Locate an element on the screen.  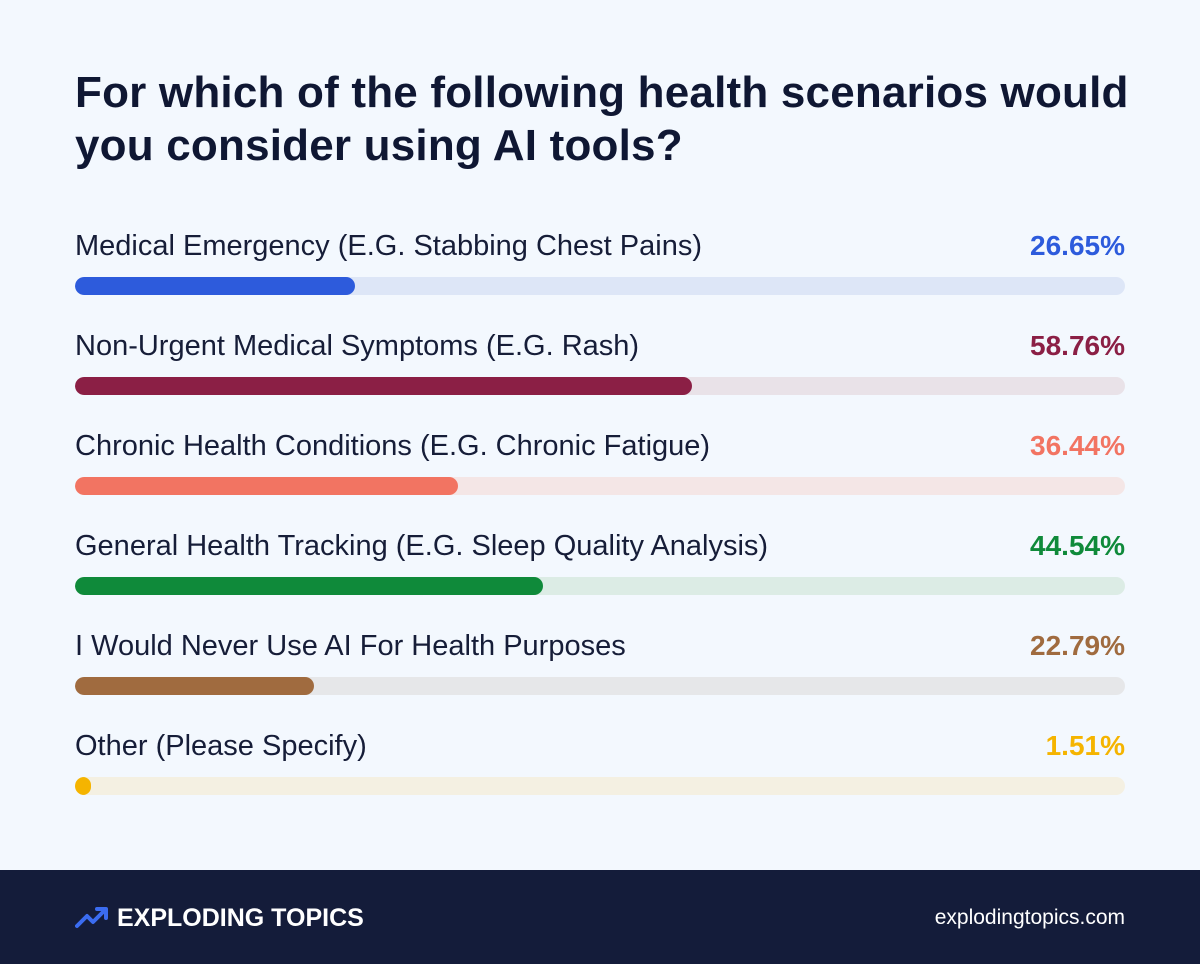
bar-label: Non-Urgent Medical Symptoms (E.G. Rash) is located at coordinates (357, 346).